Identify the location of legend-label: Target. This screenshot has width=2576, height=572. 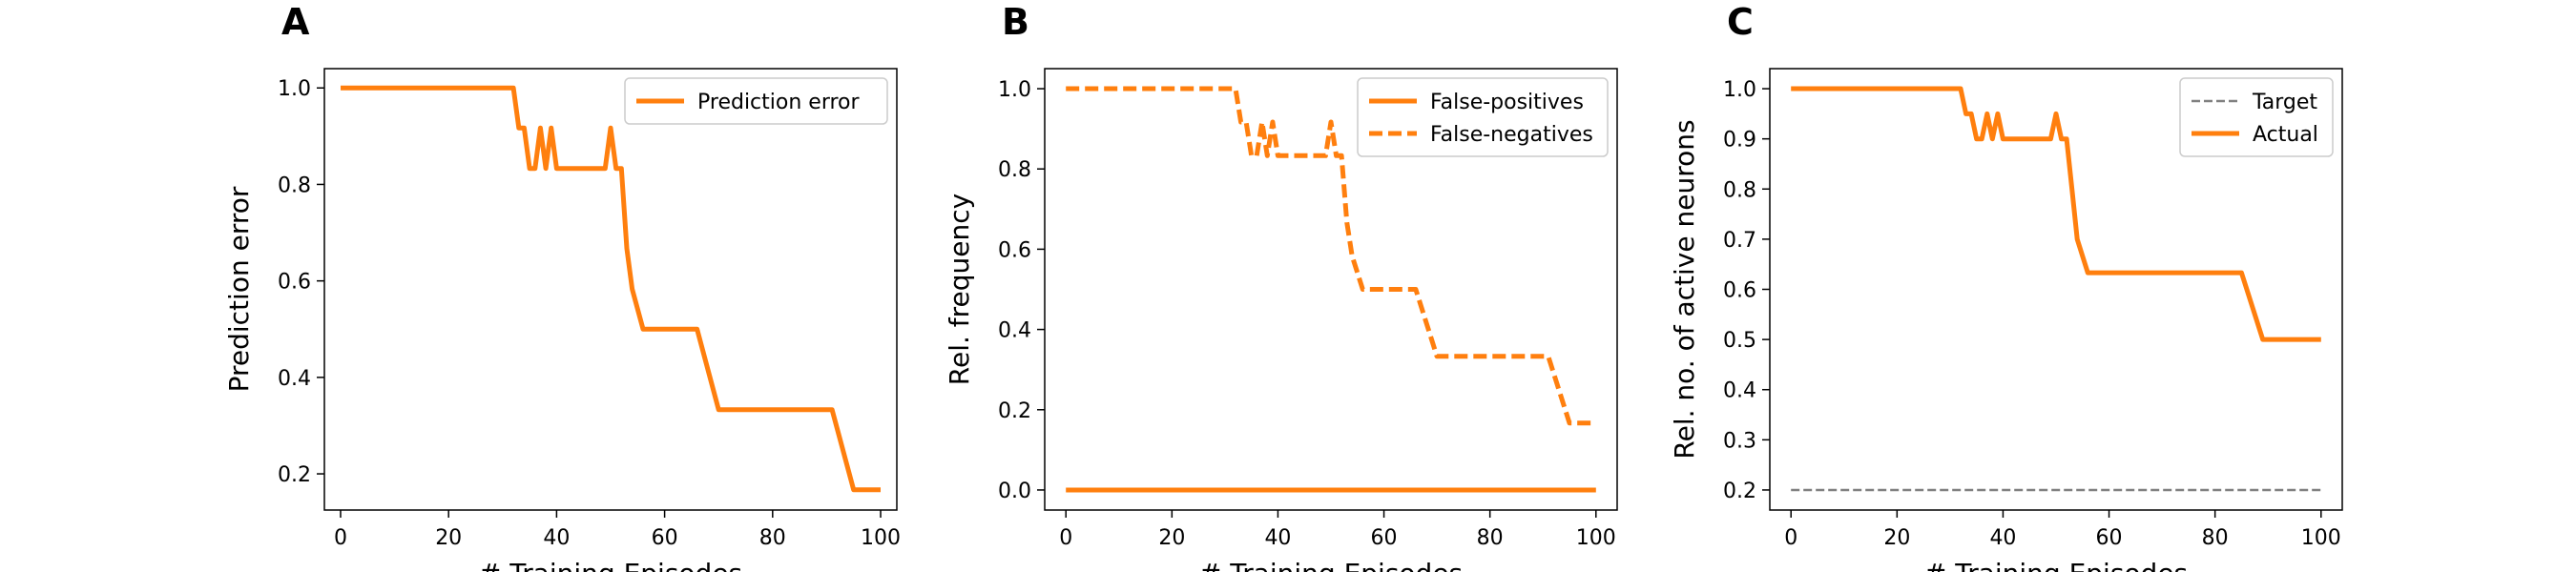
(2284, 102).